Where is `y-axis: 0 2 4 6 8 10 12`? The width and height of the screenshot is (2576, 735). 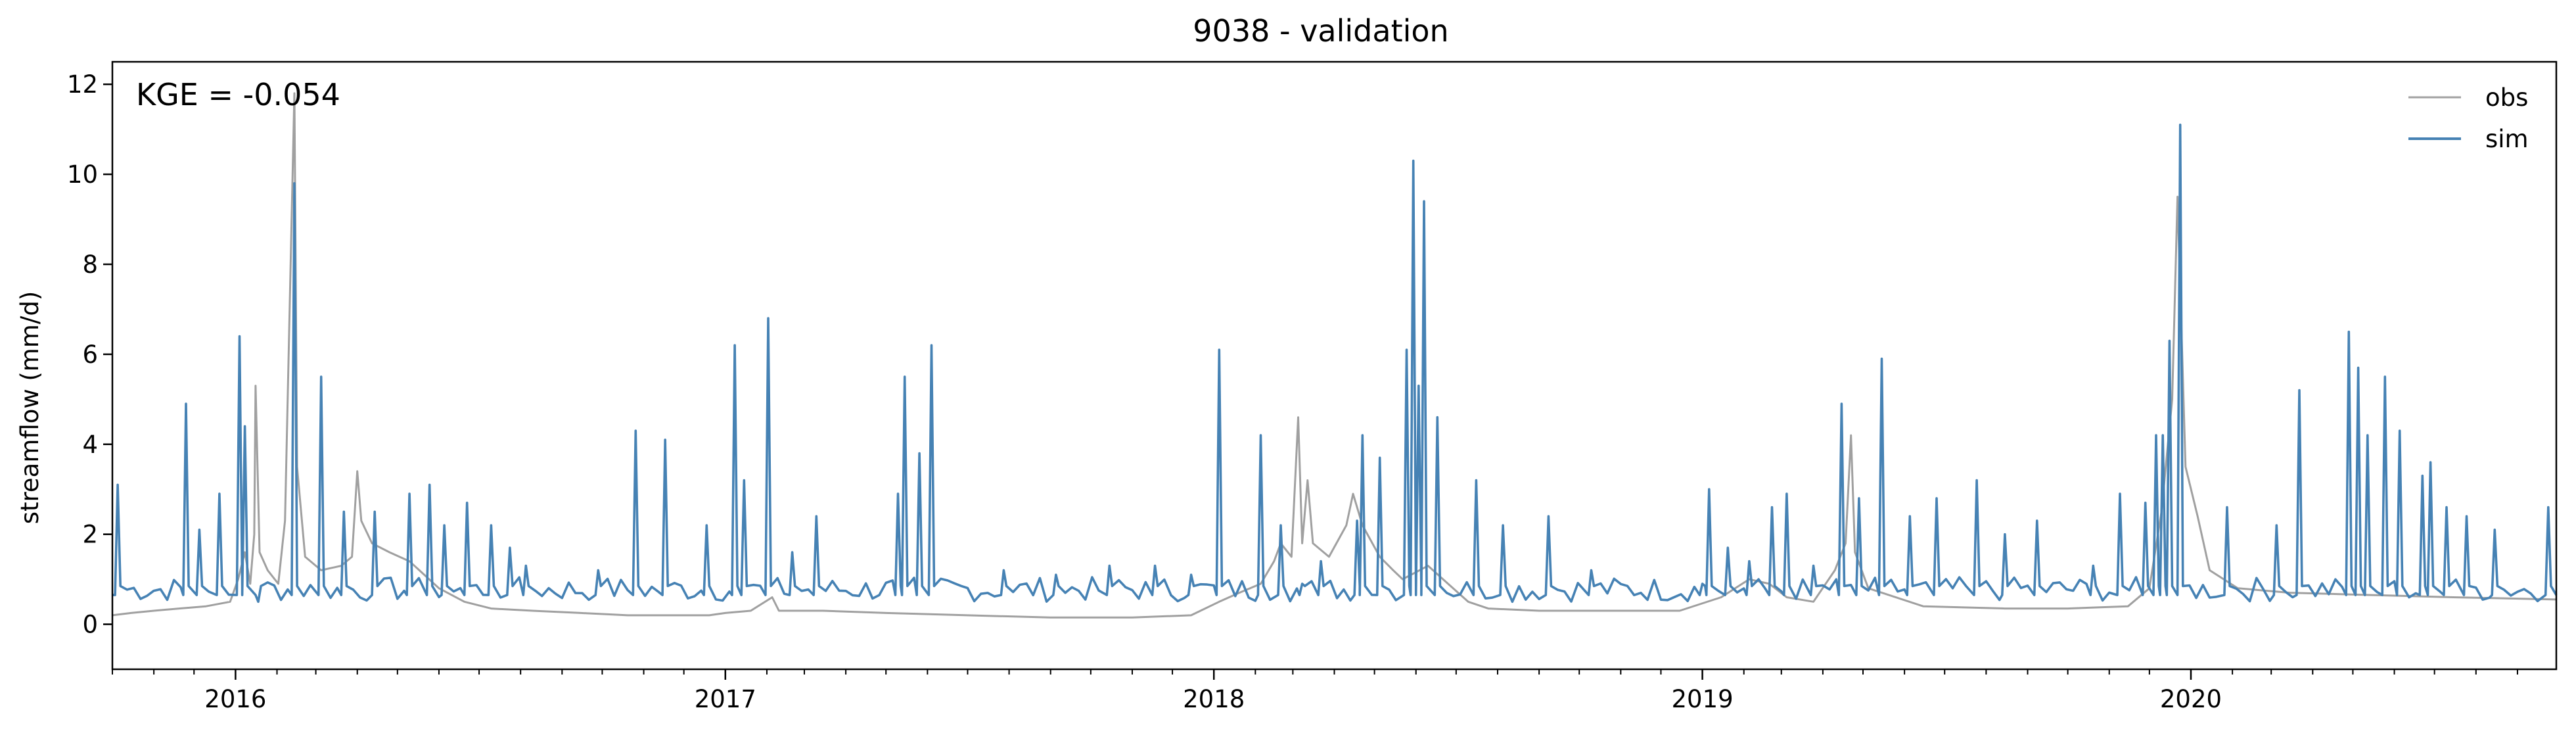 y-axis: 0 2 4 6 8 10 12 is located at coordinates (90, 354).